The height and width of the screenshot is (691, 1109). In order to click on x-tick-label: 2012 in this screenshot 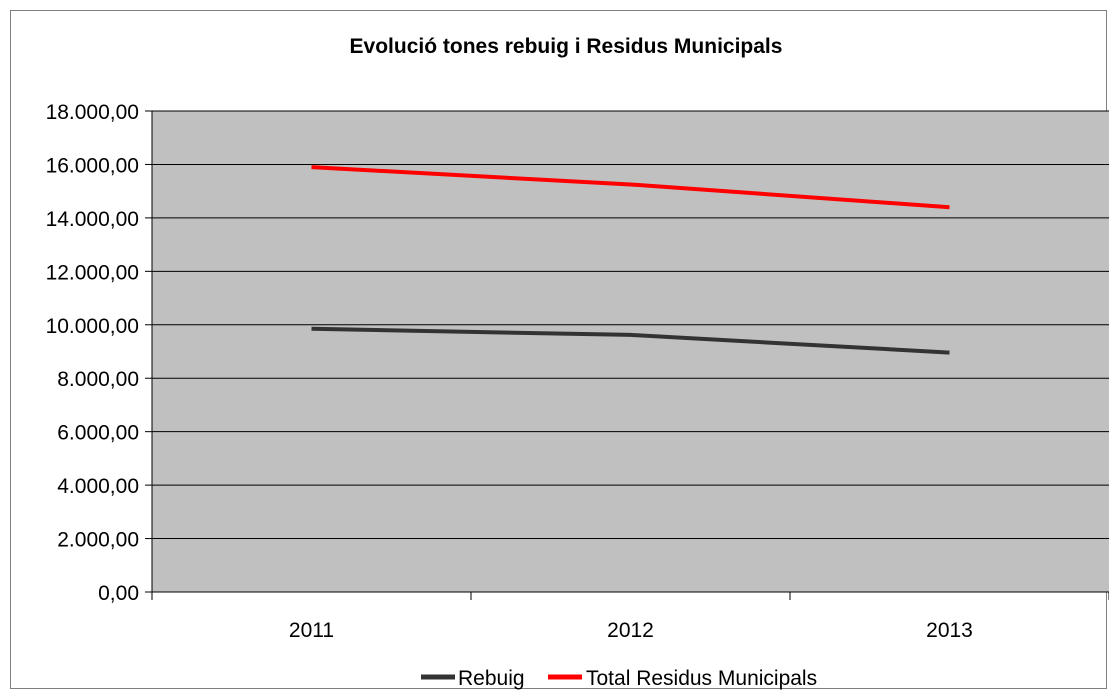, I will do `click(630, 630)`.